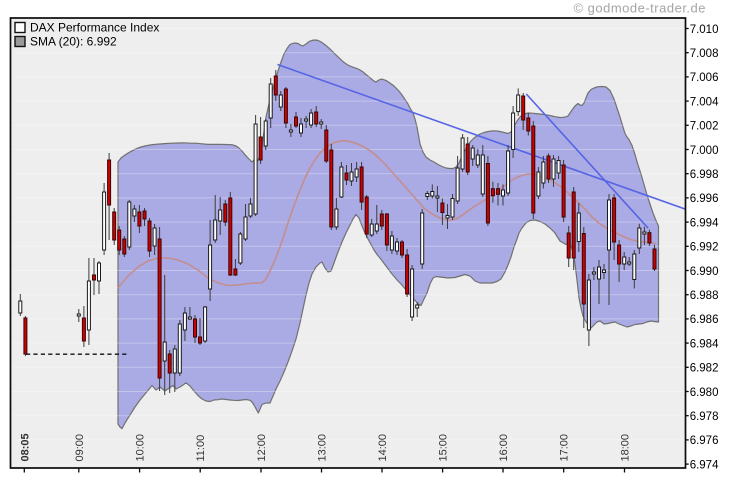  What do you see at coordinates (704, 369) in the screenshot?
I see `svg-text: 6.982` at bounding box center [704, 369].